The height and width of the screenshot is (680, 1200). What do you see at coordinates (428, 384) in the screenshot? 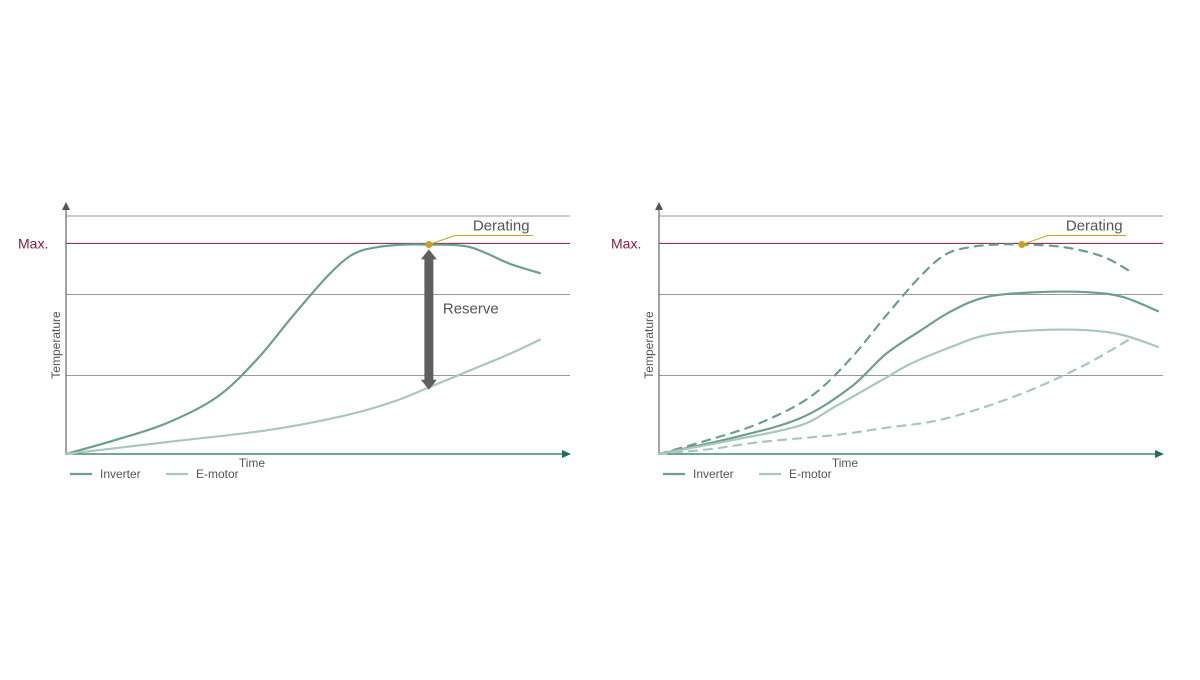
I see `reserve-arrow-head-bottom` at bounding box center [428, 384].